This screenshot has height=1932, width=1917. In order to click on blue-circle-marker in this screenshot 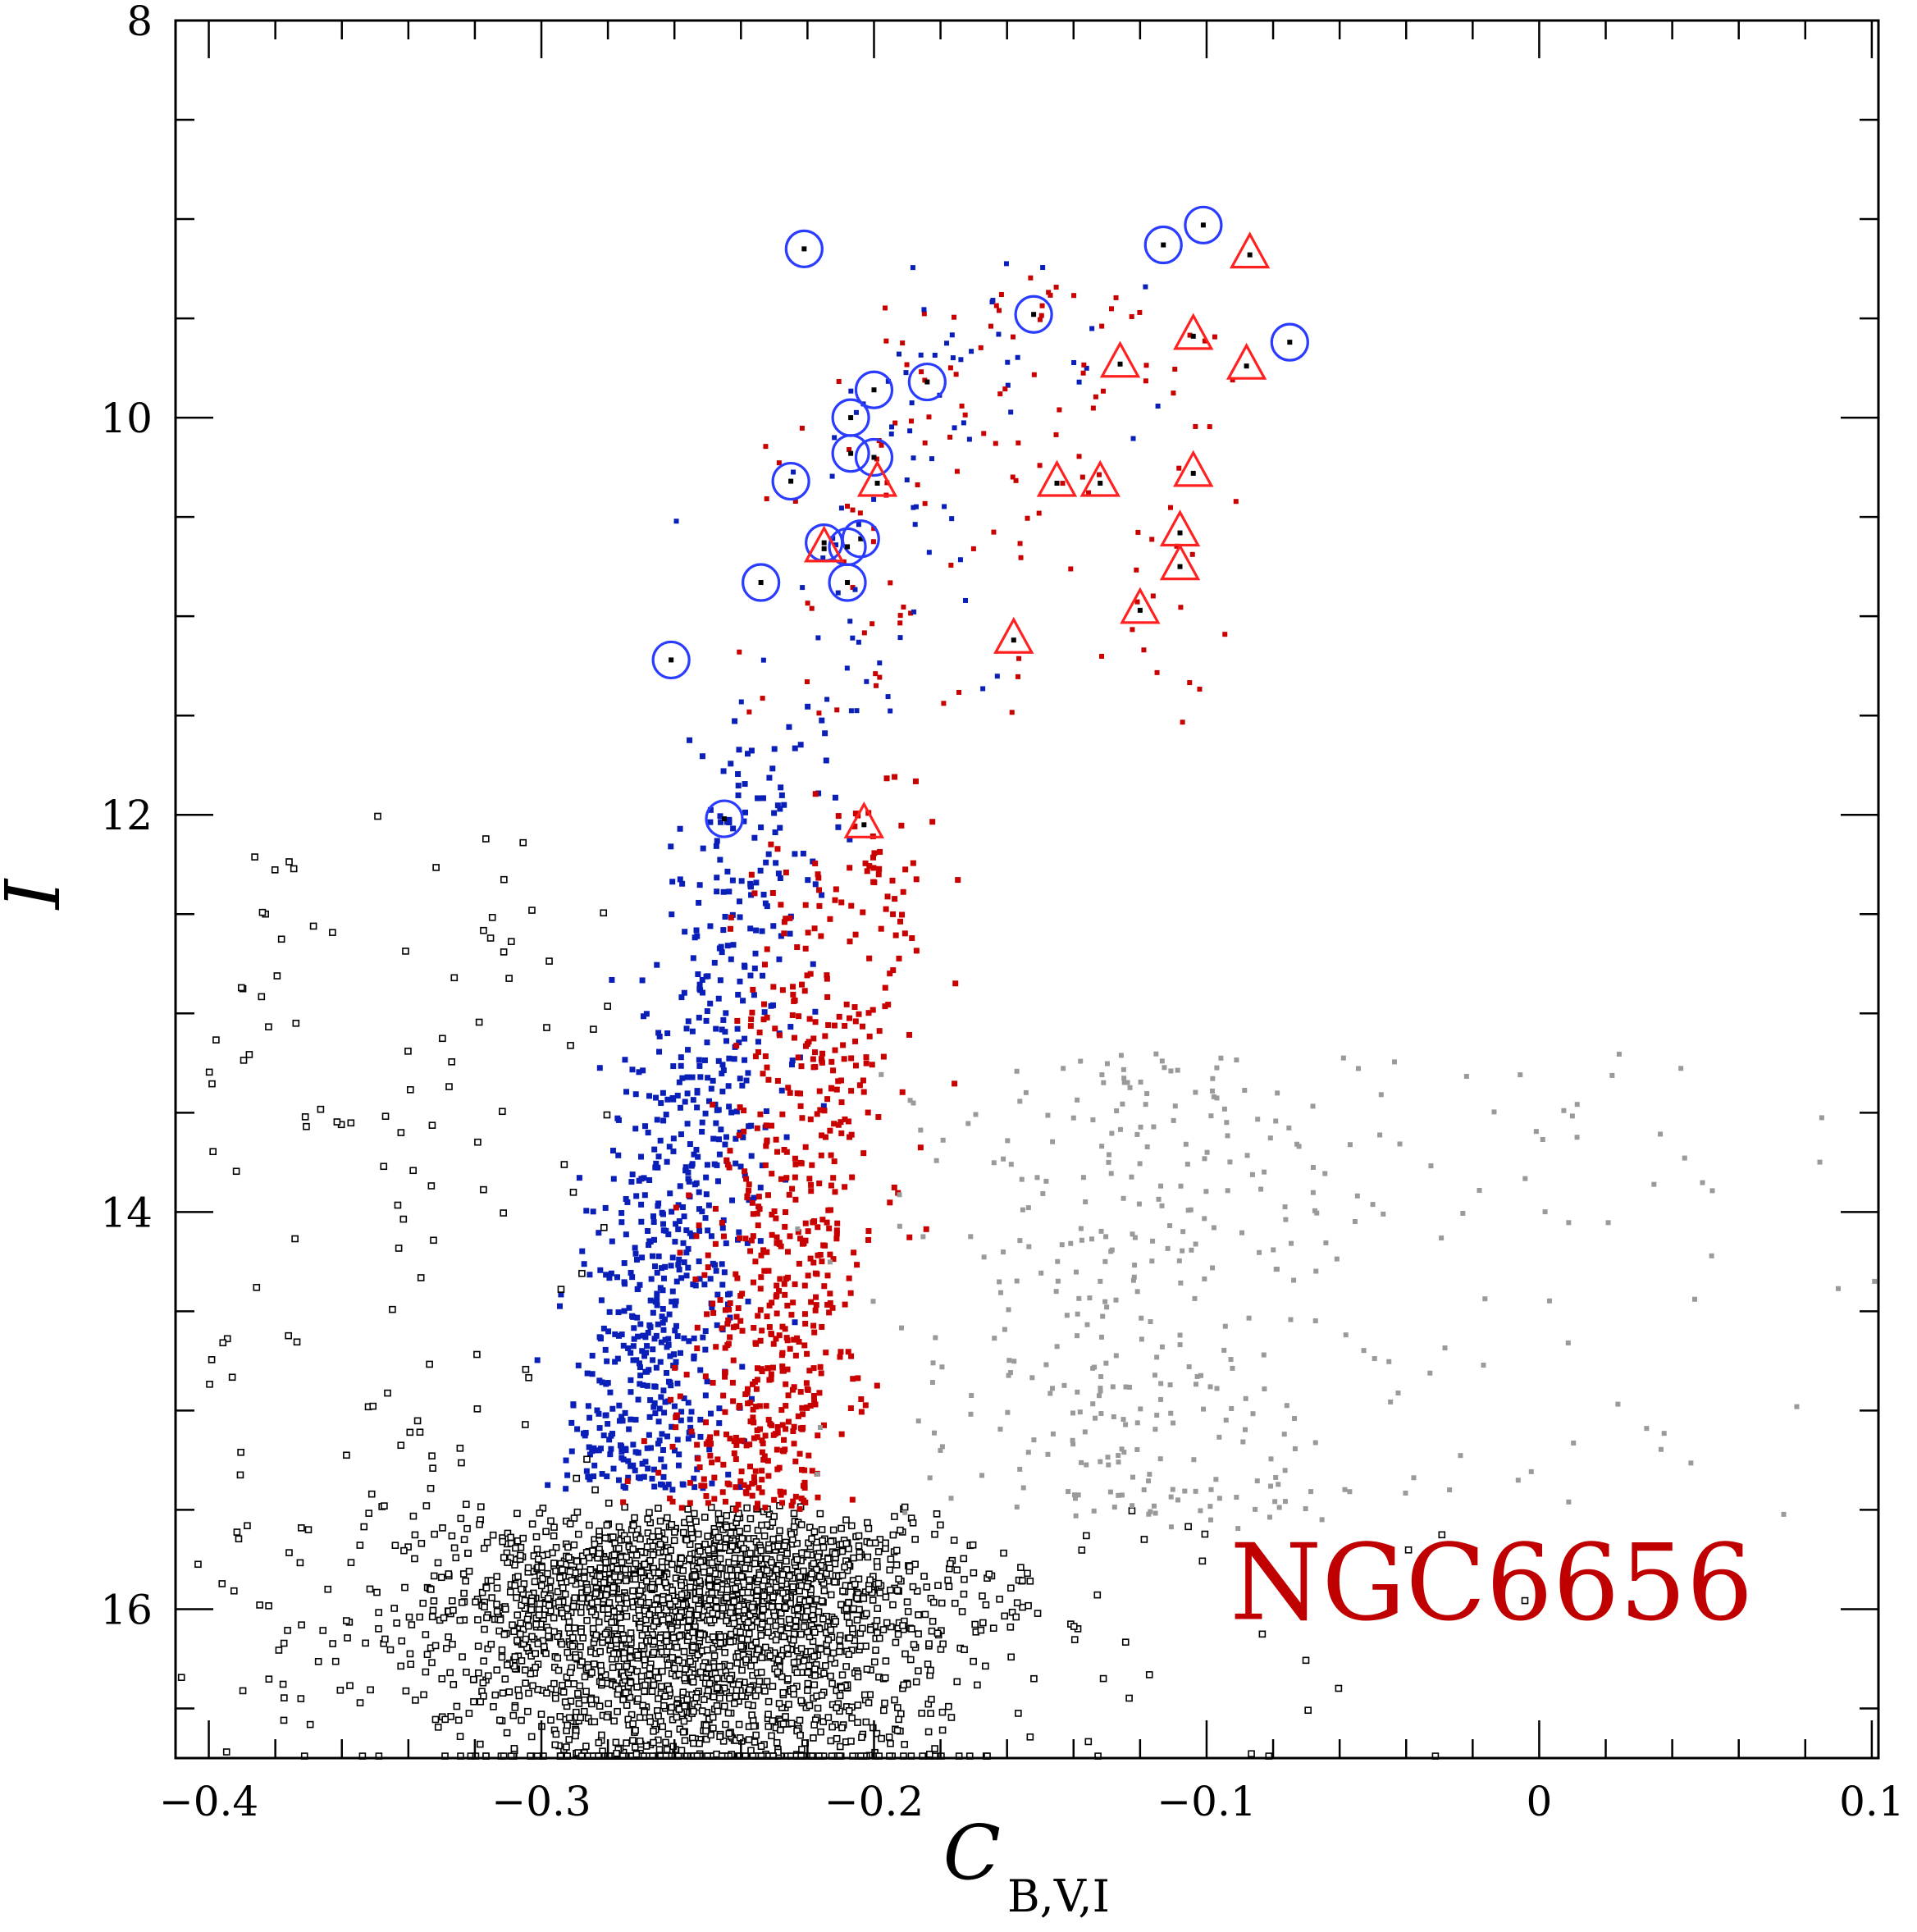, I will do `click(874, 457)`.